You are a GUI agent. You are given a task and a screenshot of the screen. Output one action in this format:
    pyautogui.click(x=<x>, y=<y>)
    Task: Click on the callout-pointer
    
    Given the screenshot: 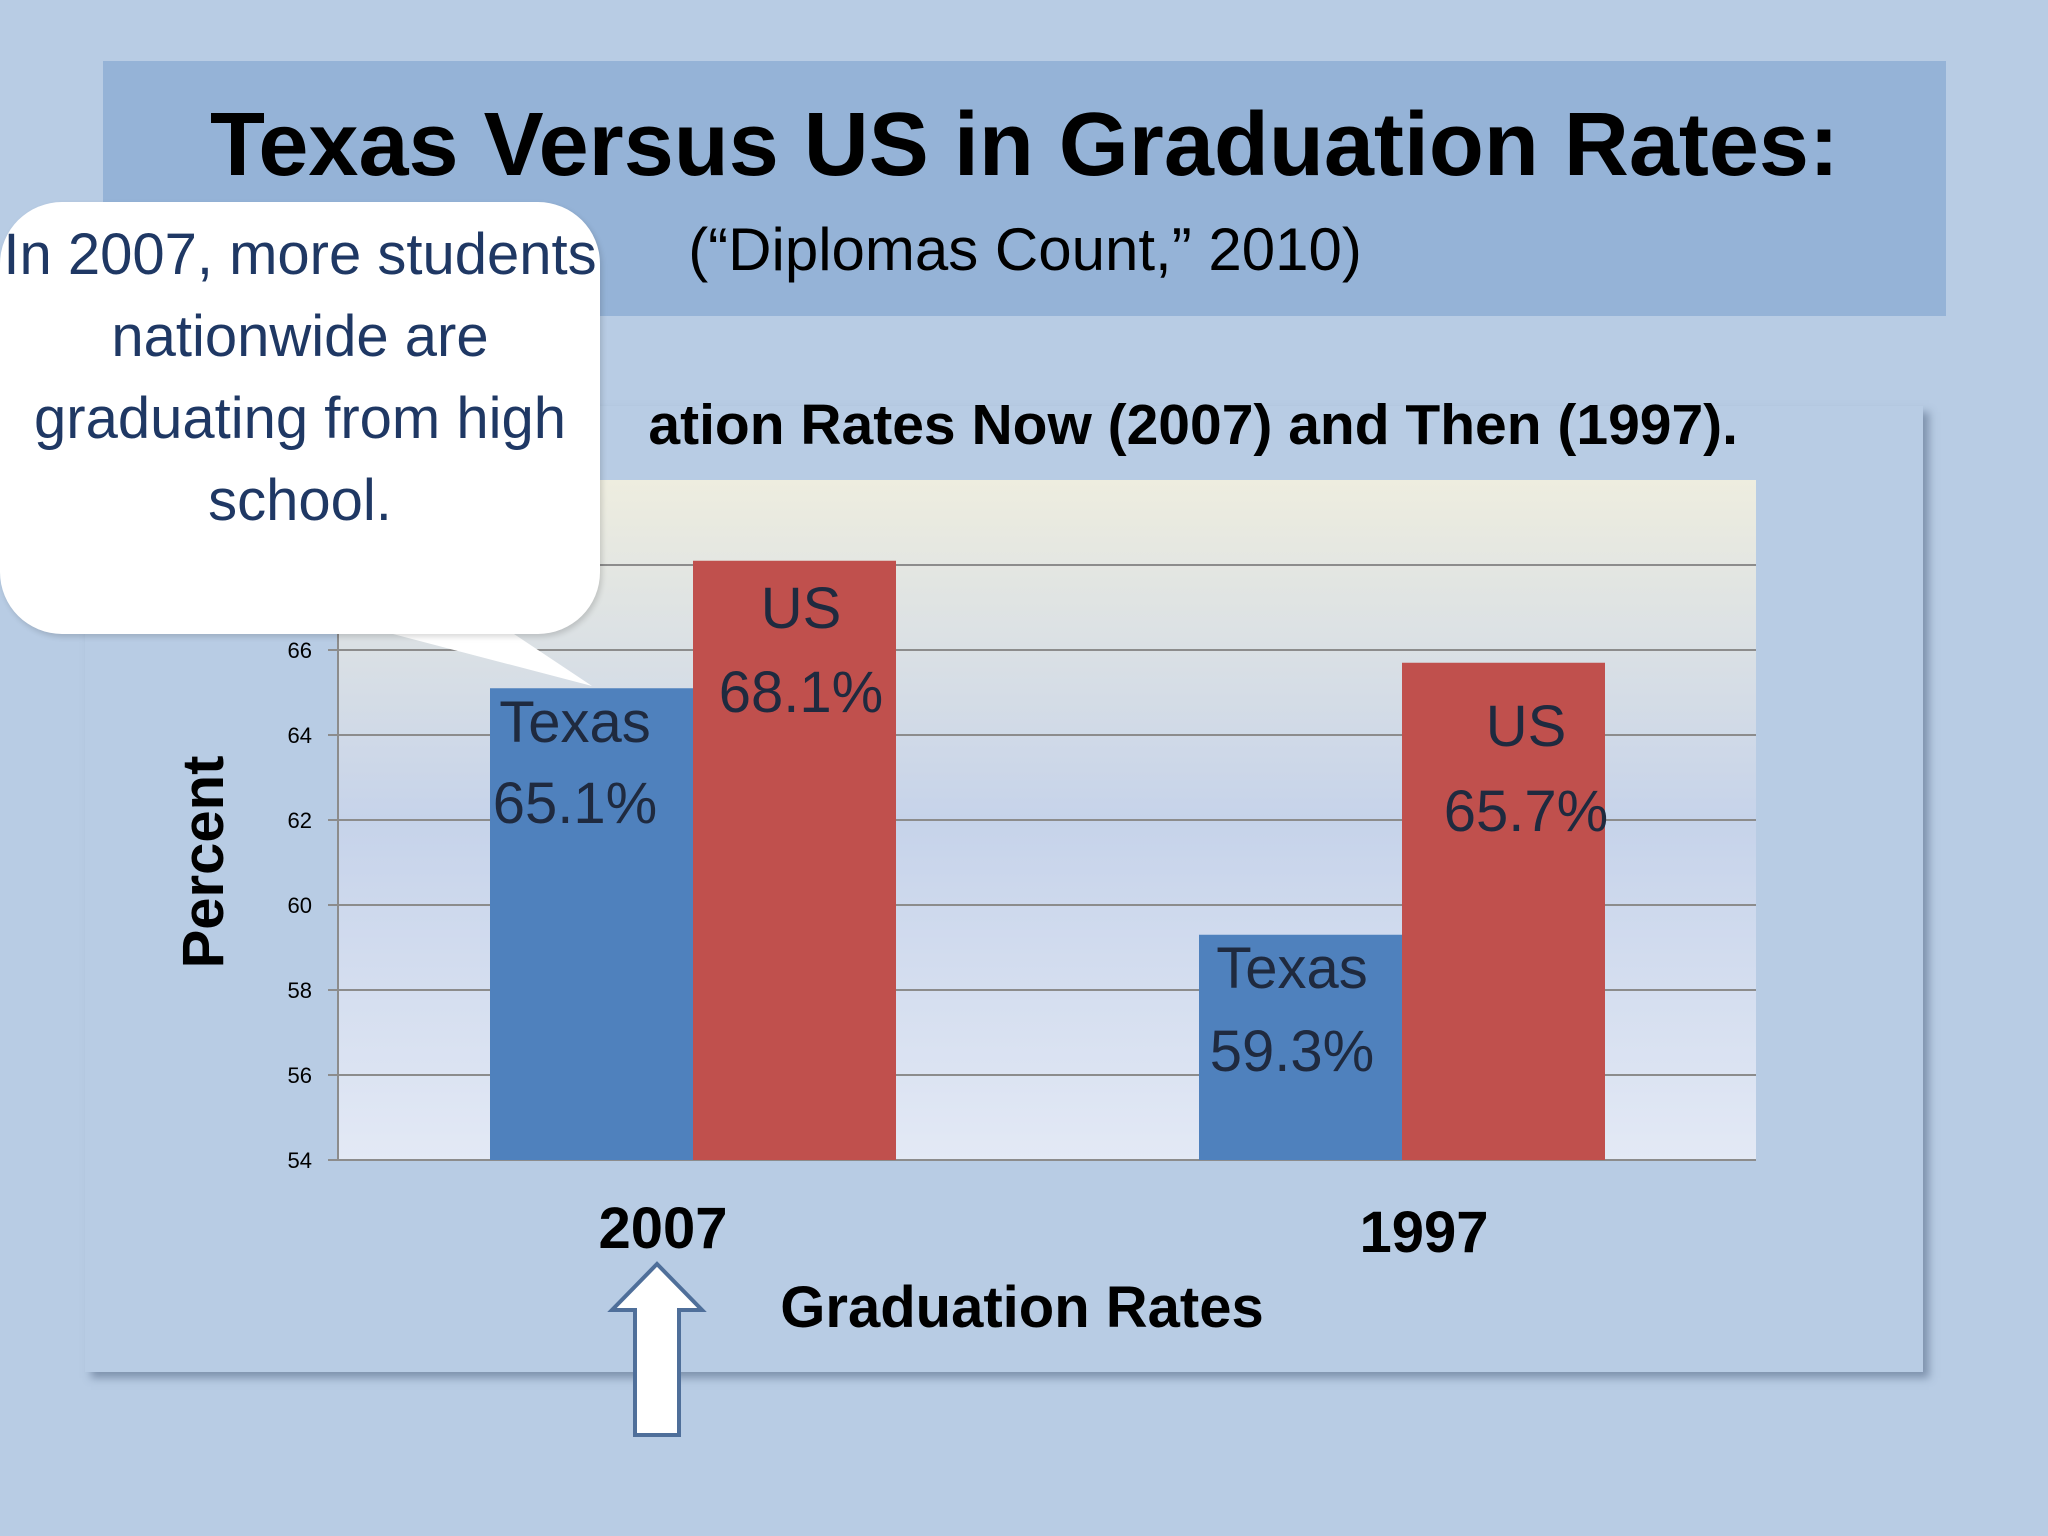 What is the action you would take?
    pyautogui.click(x=481, y=657)
    